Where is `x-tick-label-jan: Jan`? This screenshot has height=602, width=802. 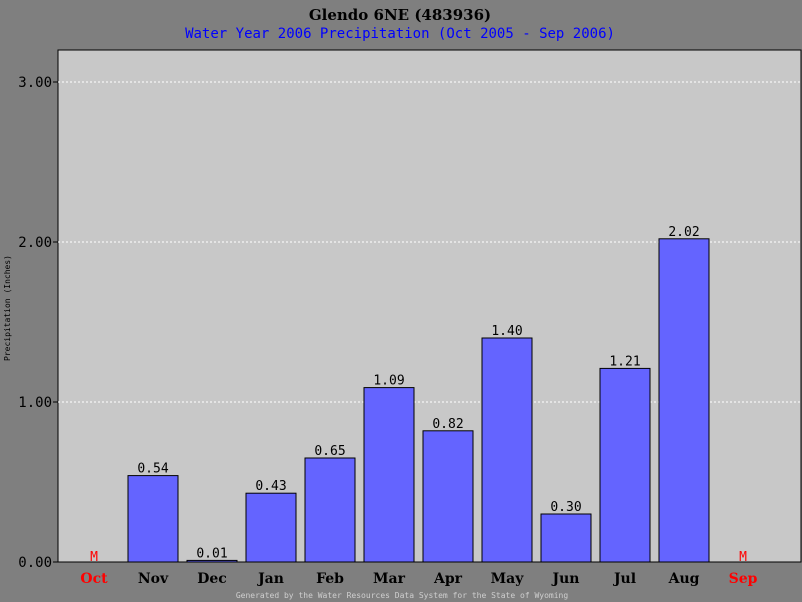 x-tick-label-jan: Jan is located at coordinates (270, 579).